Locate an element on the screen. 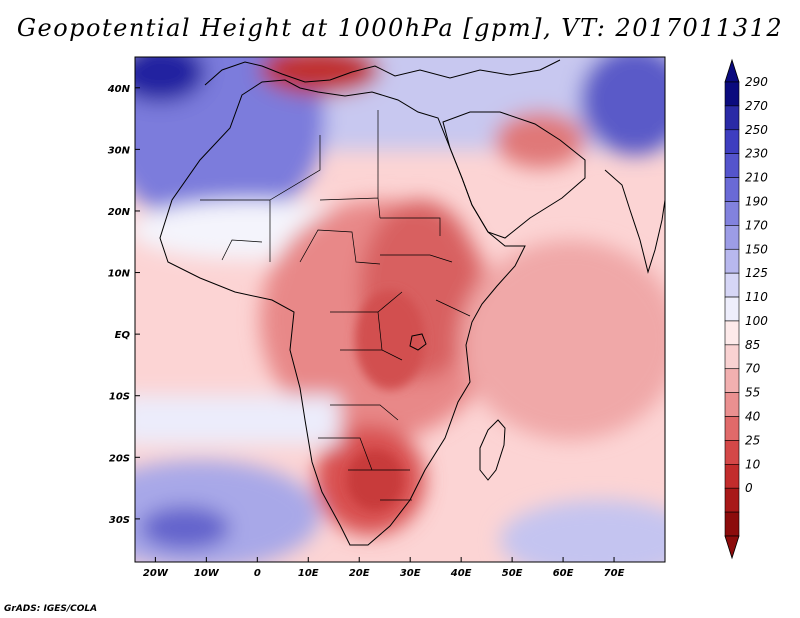 The width and height of the screenshot is (800, 618). y-axis: 40N 30N 20N 10N EQ 10S 20S 30S is located at coordinates (123, 305).